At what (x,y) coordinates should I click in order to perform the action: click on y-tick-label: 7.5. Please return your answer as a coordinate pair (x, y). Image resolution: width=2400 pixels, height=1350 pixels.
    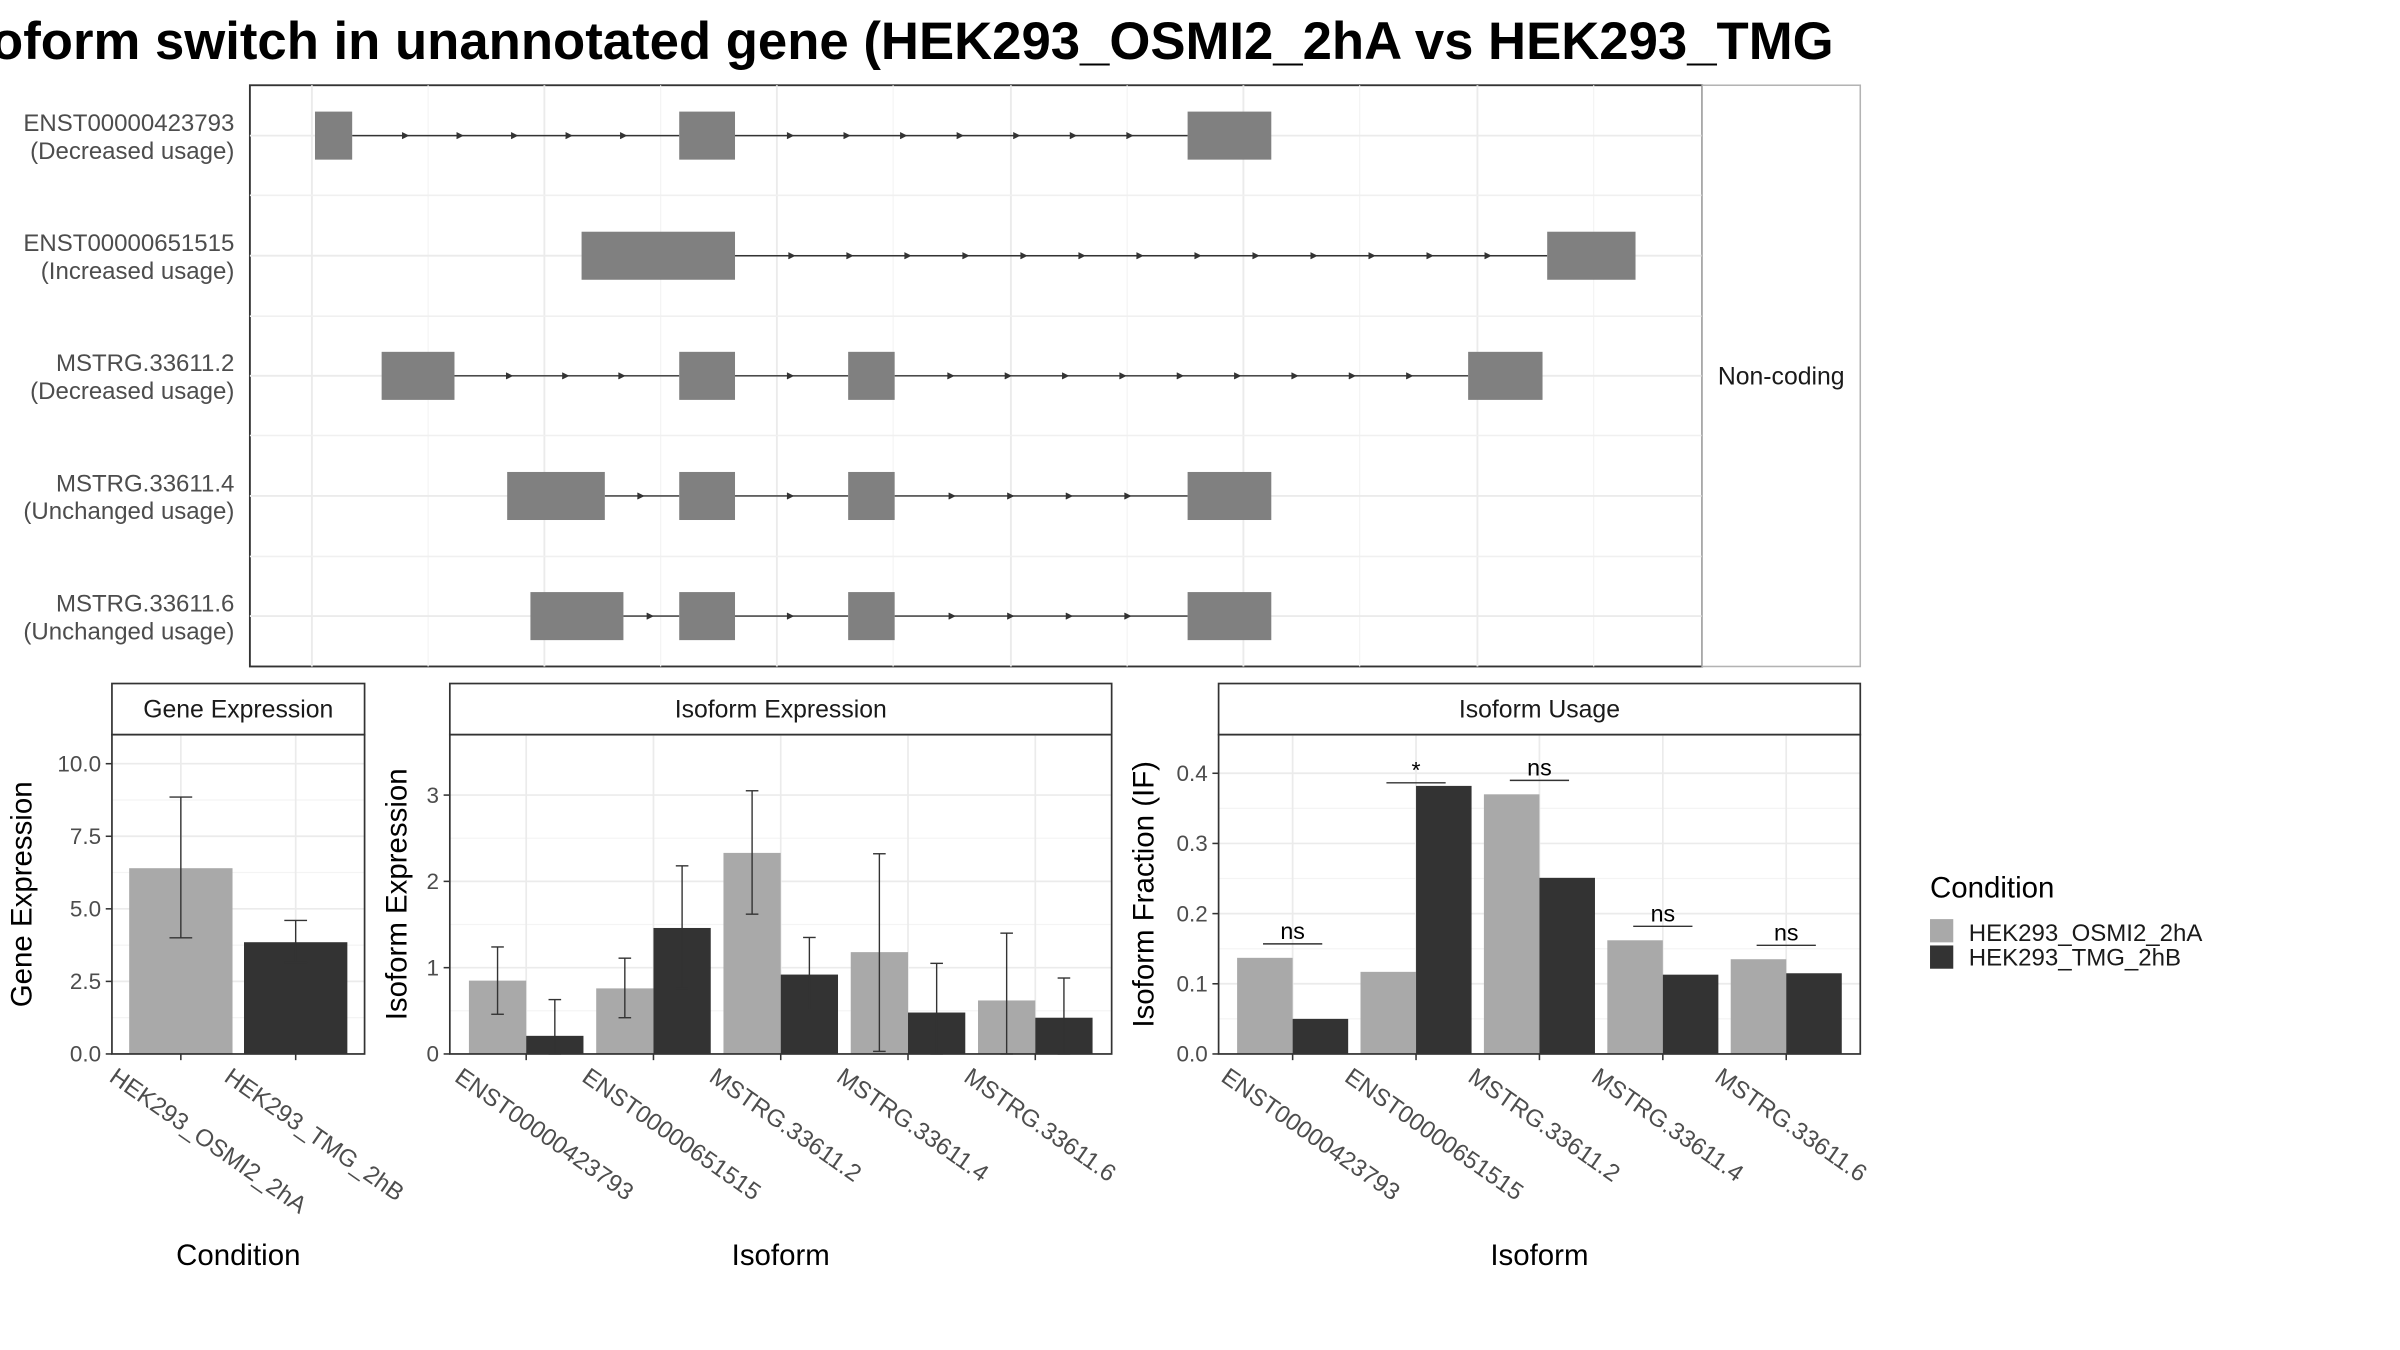
    Looking at the image, I should click on (85, 836).